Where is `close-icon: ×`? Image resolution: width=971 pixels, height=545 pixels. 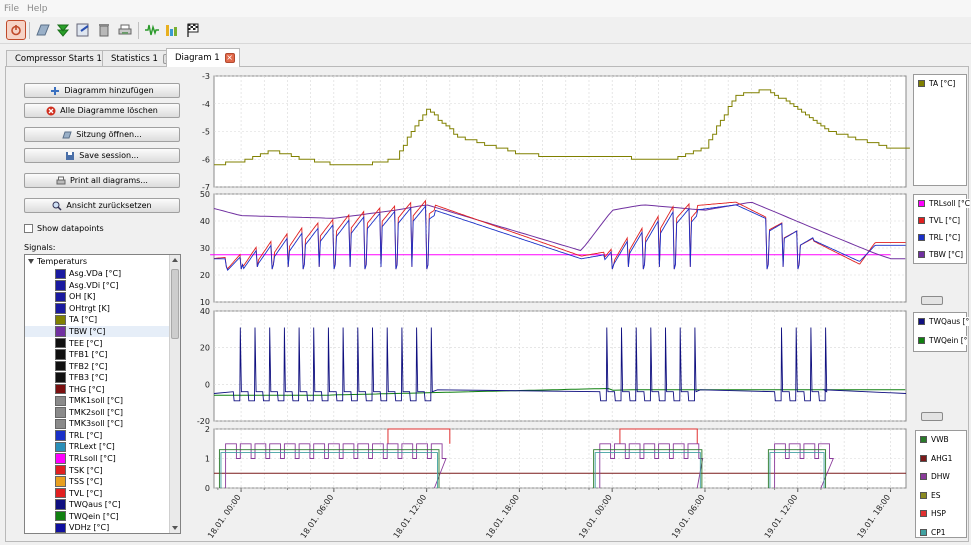 close-icon: × is located at coordinates (229, 58).